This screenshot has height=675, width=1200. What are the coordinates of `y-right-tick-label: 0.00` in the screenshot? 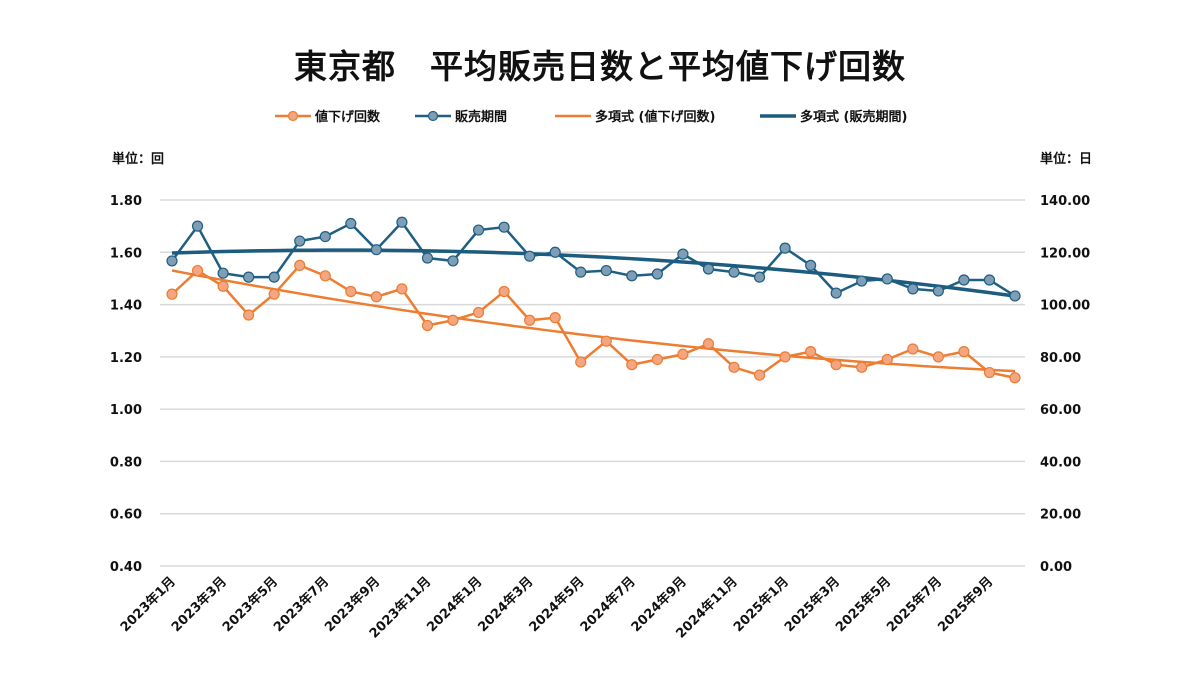 It's located at (1056, 567).